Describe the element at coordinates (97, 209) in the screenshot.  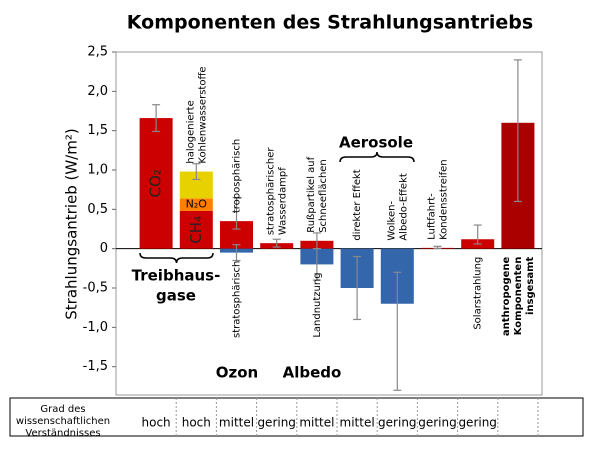
I see `y-tick-label: 0,5` at that location.